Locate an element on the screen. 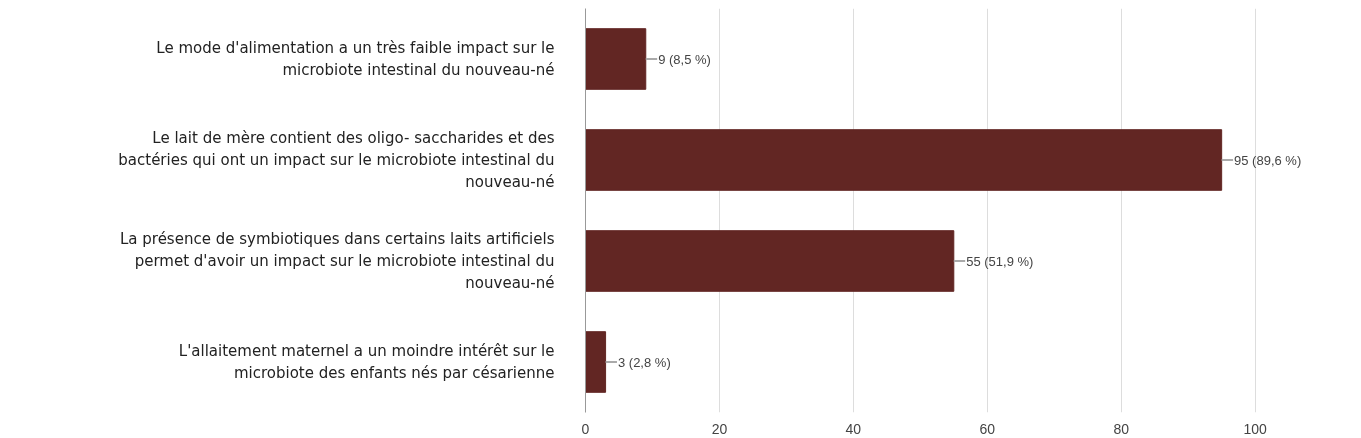 This screenshot has height=438, width=1361. y-tick-label: Le mode d'alimentation a un très faible impact sur le microbiote intestinal du nouveau-né is located at coordinates (355, 59).